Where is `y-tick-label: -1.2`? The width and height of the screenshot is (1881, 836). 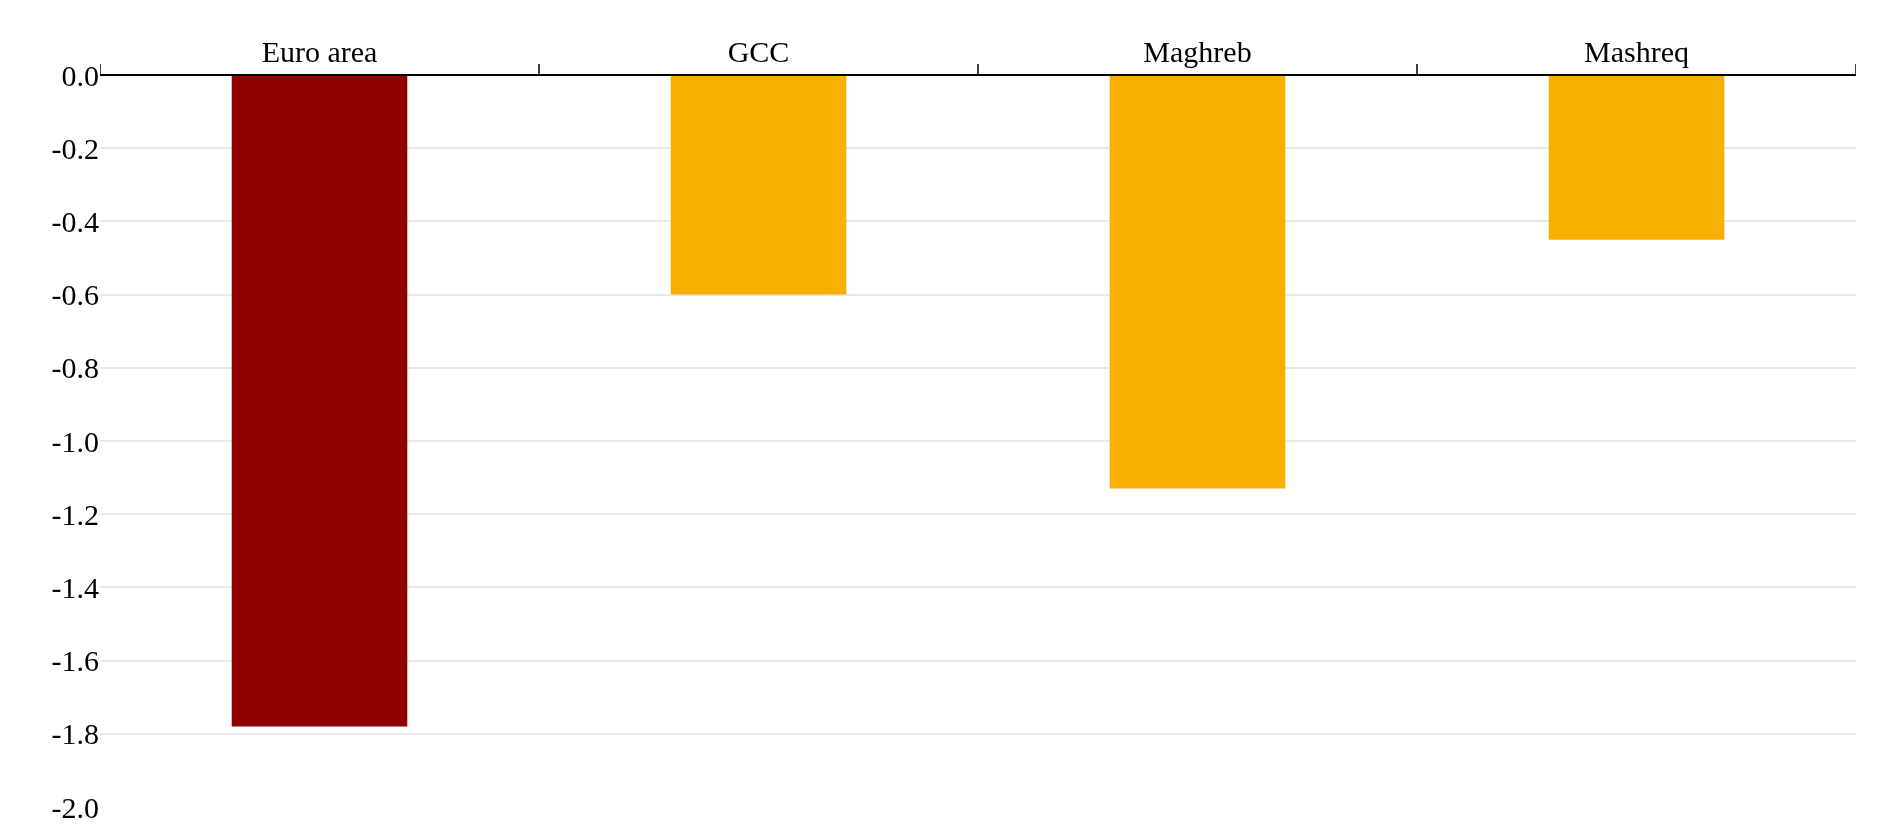
y-tick-label: -1.2 is located at coordinates (75, 514).